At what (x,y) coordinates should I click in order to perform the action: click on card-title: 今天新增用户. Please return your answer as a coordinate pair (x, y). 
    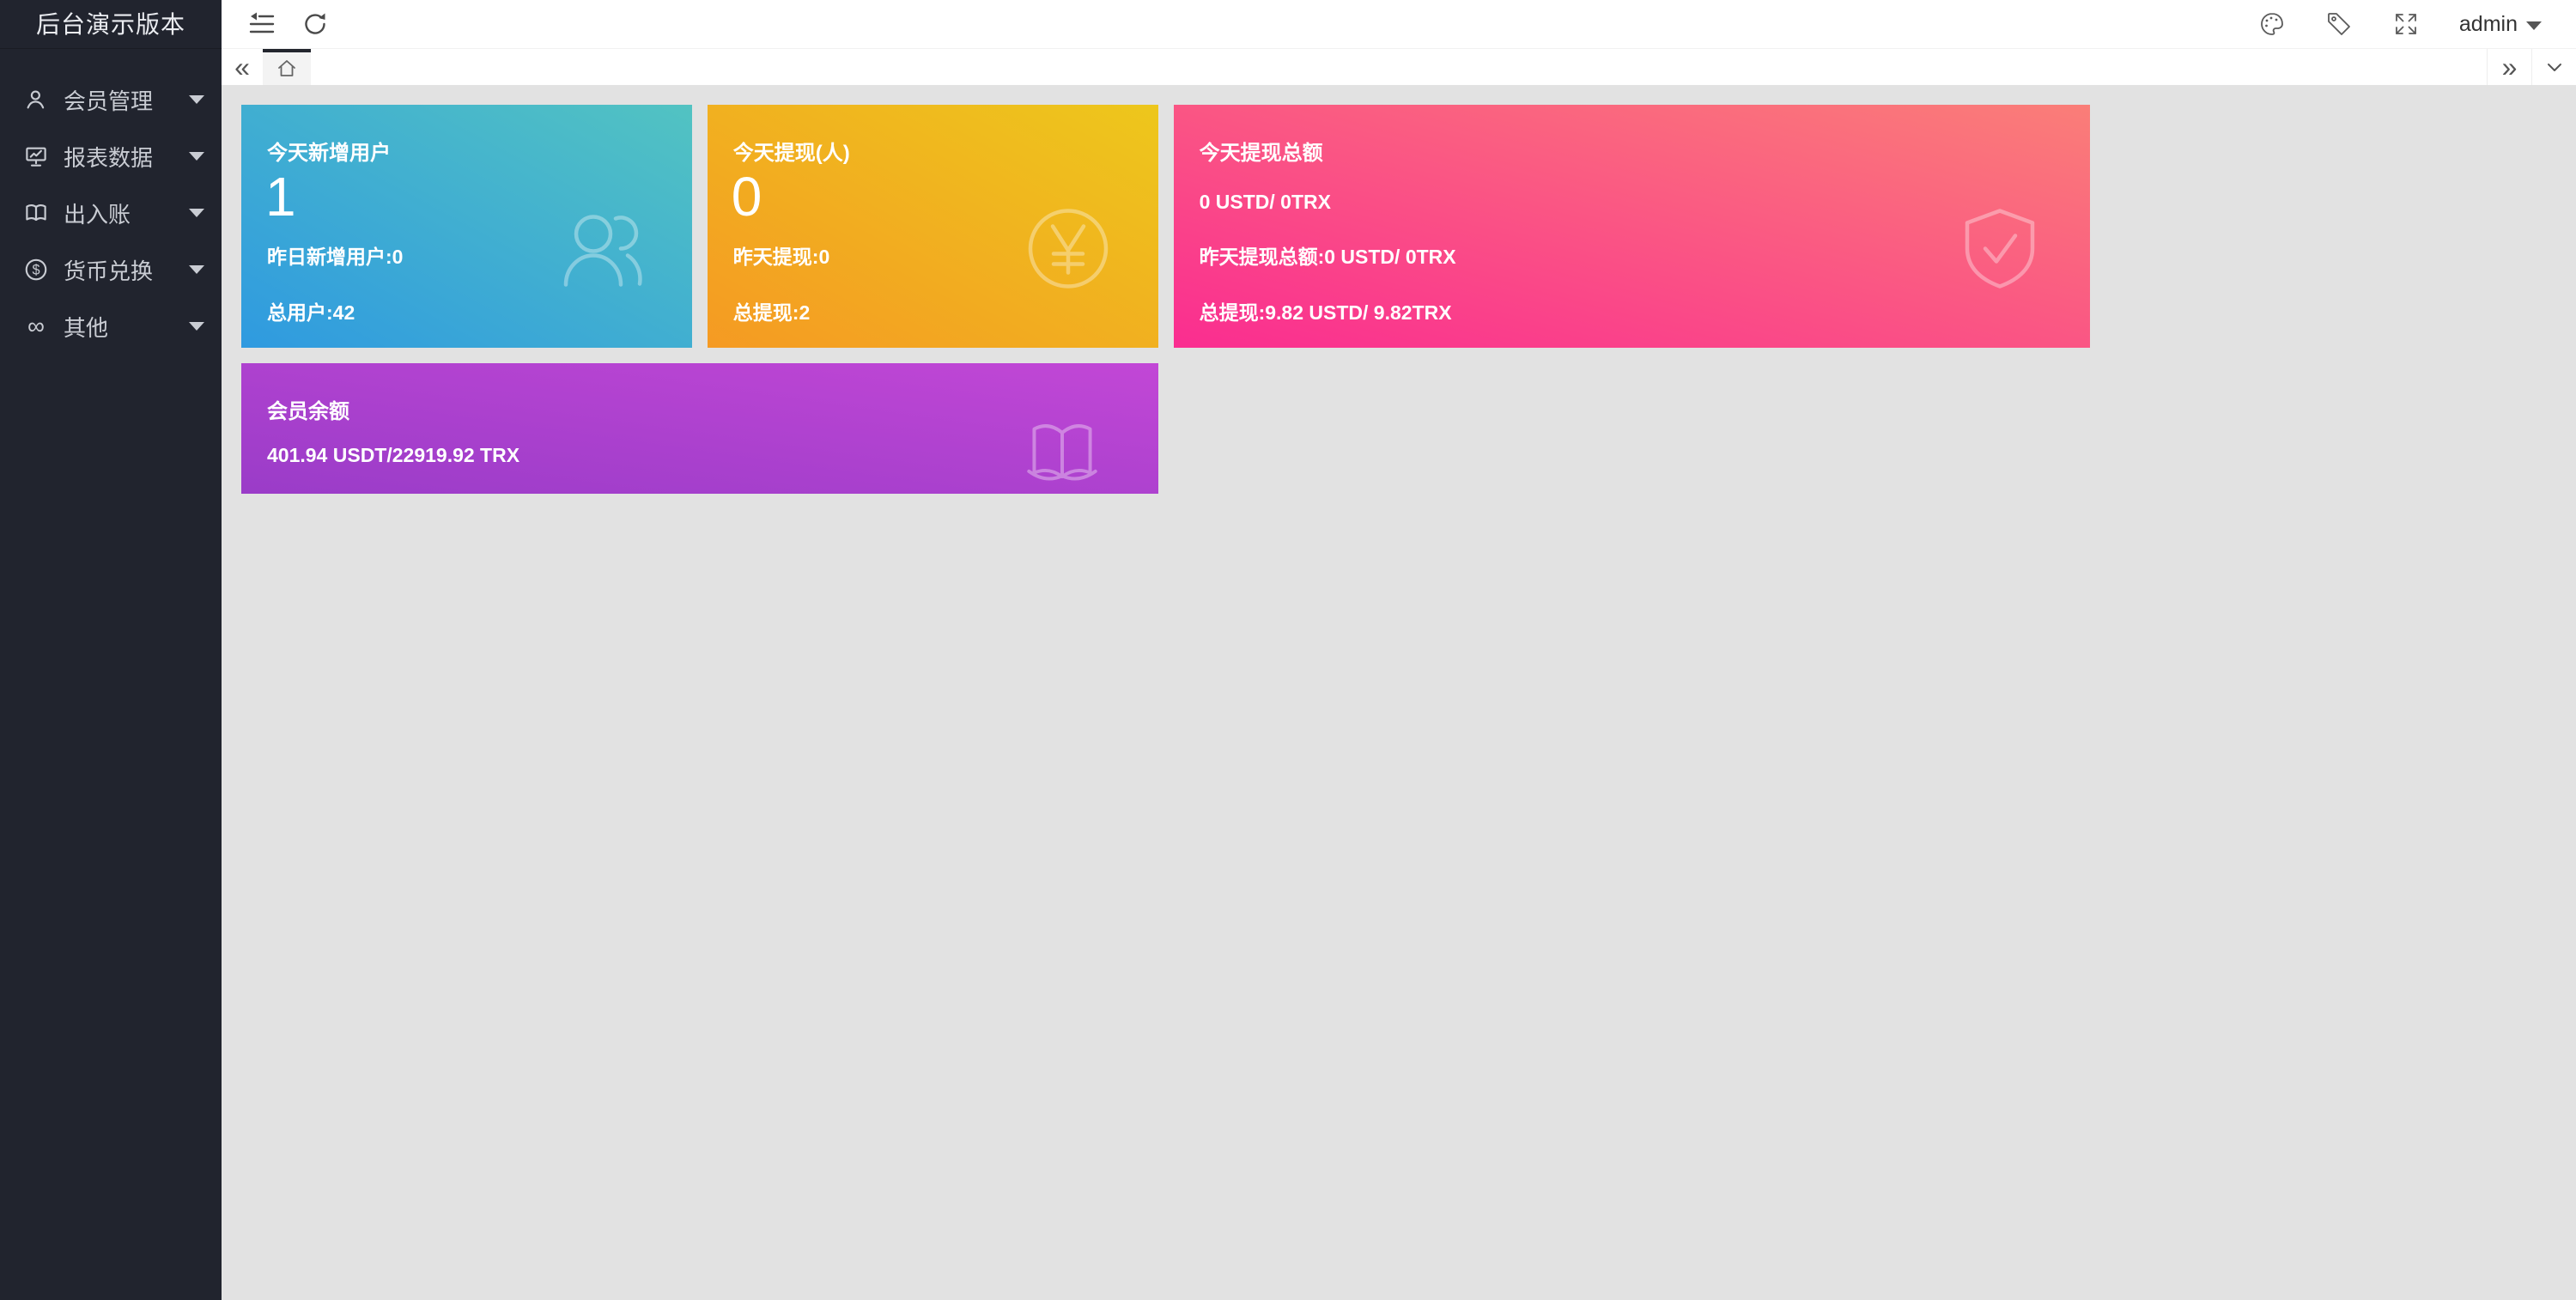
    Looking at the image, I should click on (329, 153).